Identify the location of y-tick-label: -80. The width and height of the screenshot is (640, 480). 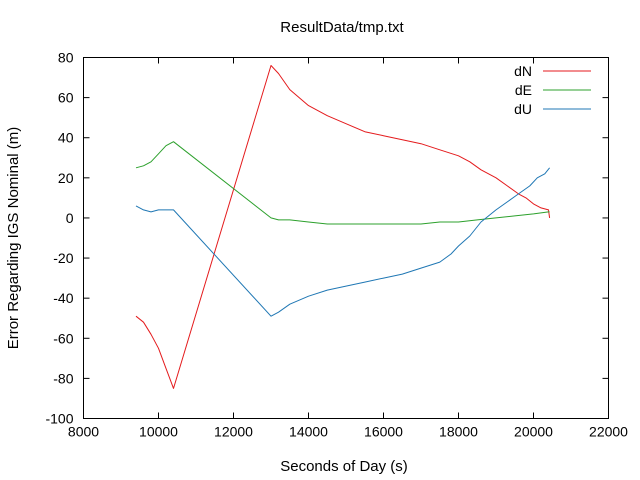
(63, 378).